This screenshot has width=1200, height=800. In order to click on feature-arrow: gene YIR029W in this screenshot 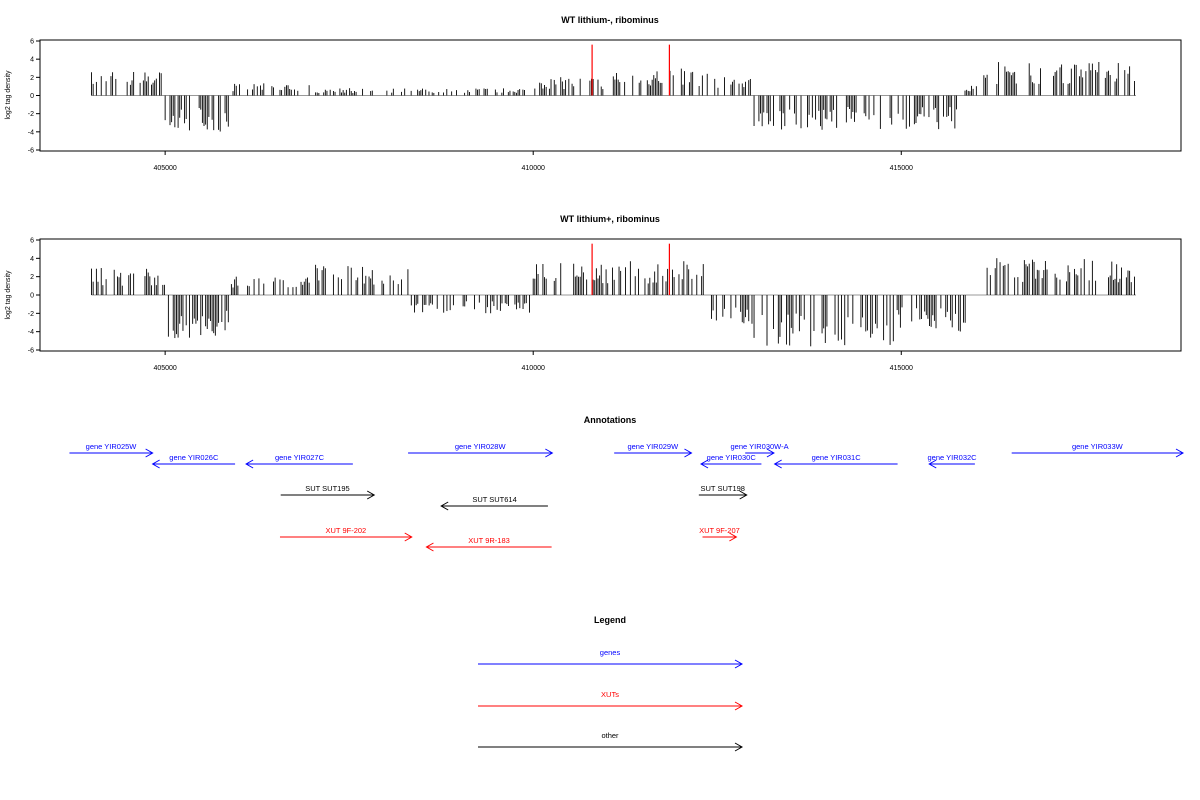, I will do `click(653, 450)`.